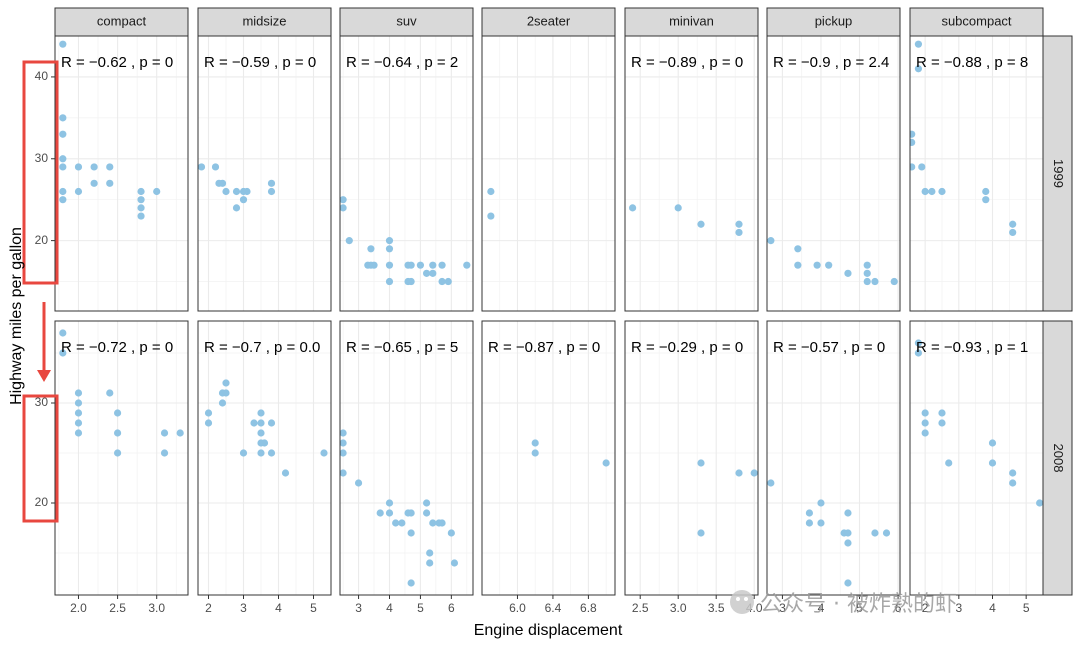 Image resolution: width=1080 pixels, height=648 pixels. I want to click on x-tick-label: 6.0, so click(517, 608).